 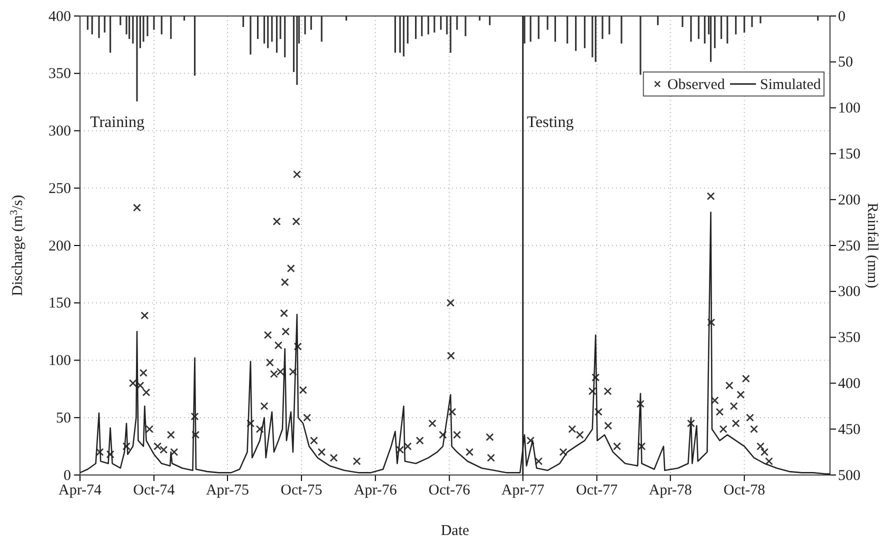 What do you see at coordinates (849, 154) in the screenshot?
I see `y2-tick-label: 150` at bounding box center [849, 154].